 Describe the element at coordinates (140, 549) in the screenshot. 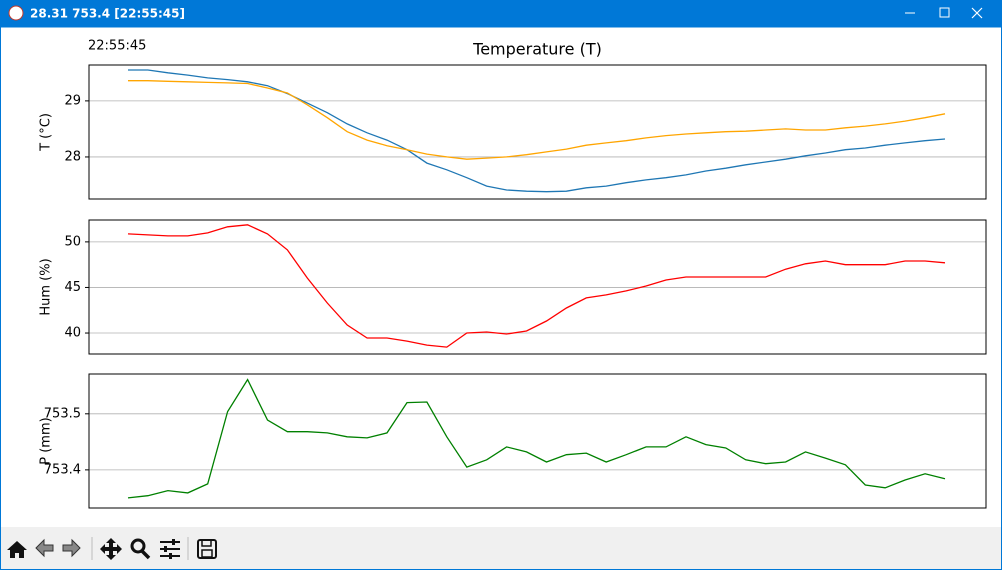

I see `zoom-button` at that location.